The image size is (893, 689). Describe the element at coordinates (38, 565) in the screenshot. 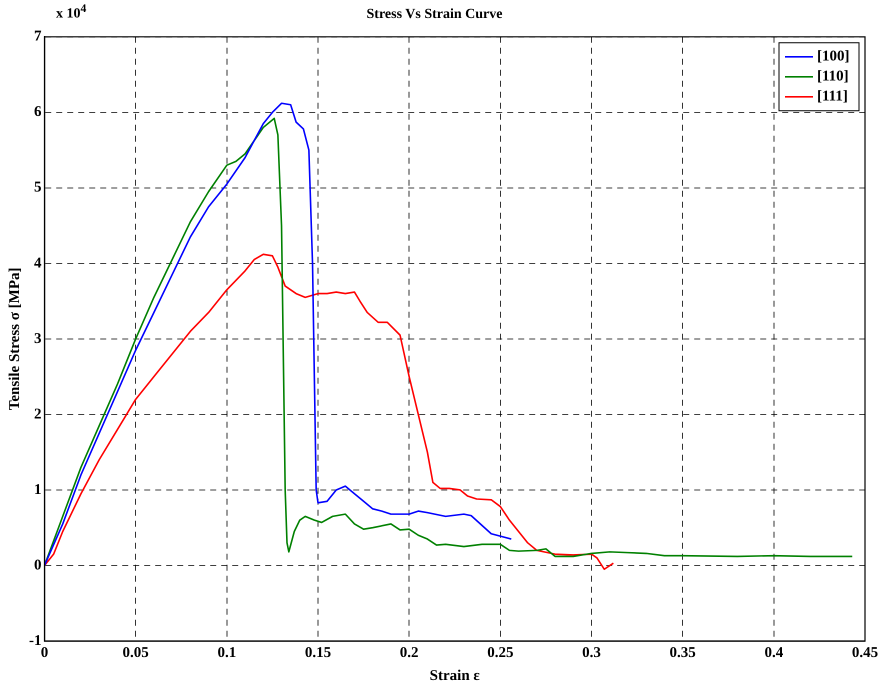

I see `y-tick-label: 0` at that location.